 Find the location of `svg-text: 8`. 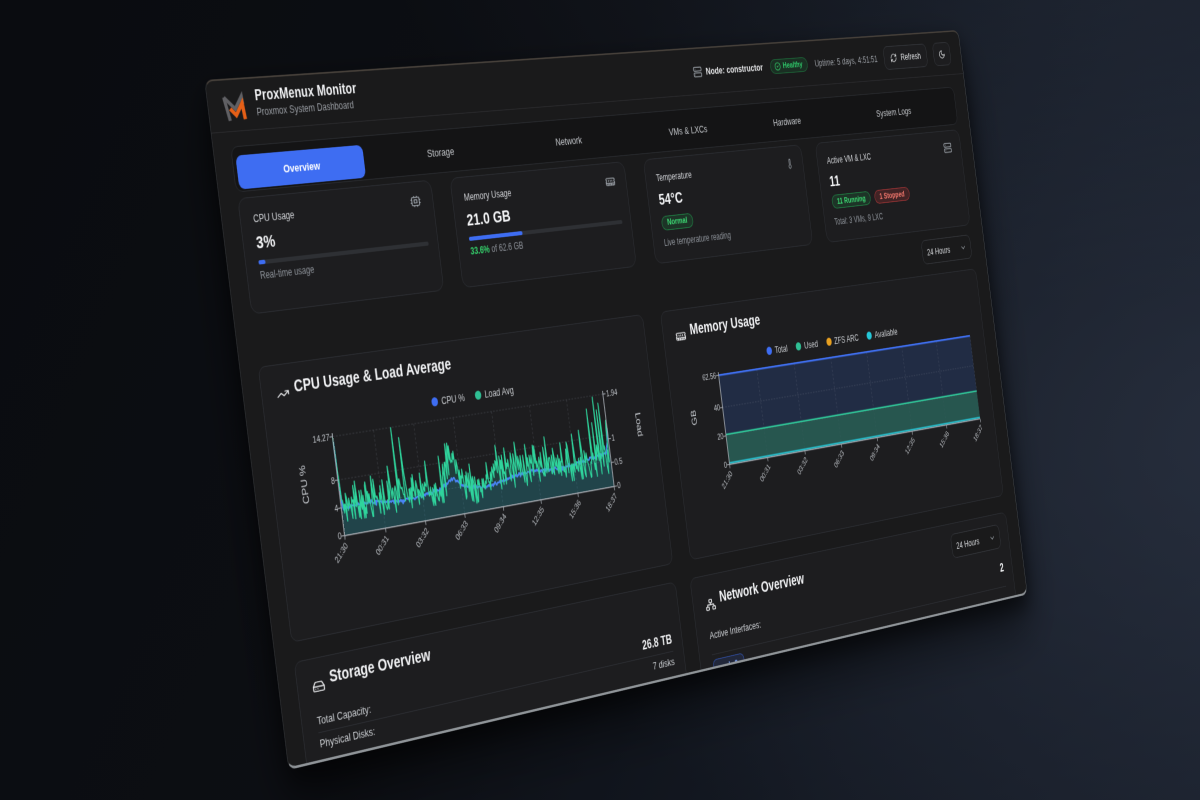

svg-text: 8 is located at coordinates (332, 481).